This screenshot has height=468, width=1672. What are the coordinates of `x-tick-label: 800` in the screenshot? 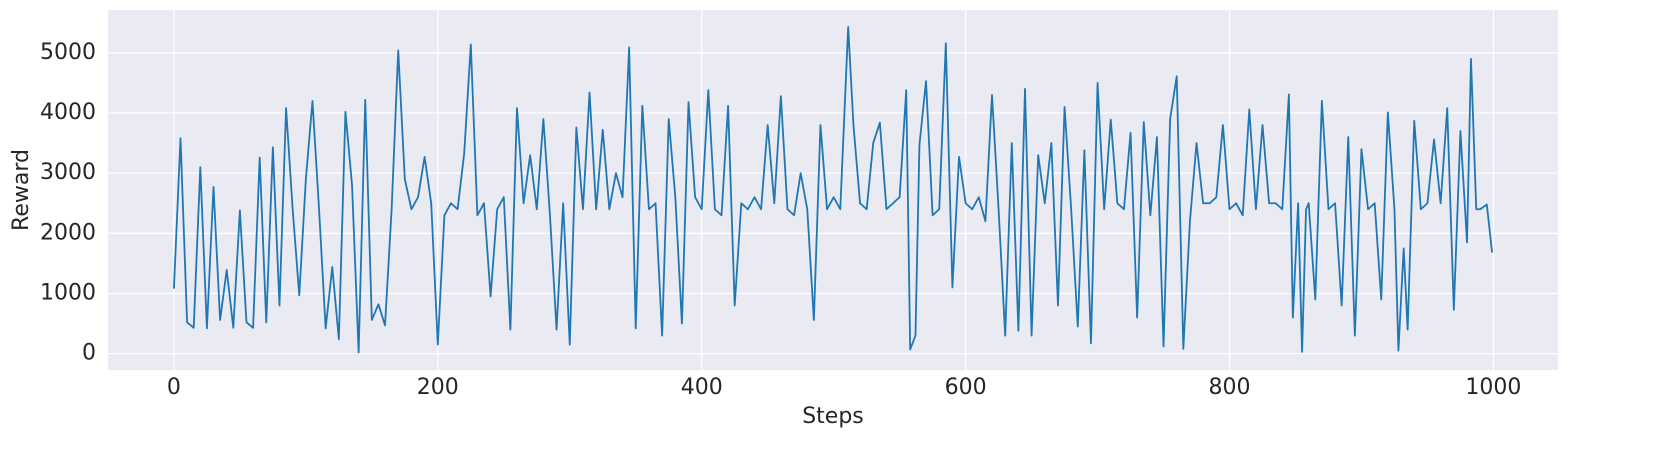 It's located at (1230, 387).